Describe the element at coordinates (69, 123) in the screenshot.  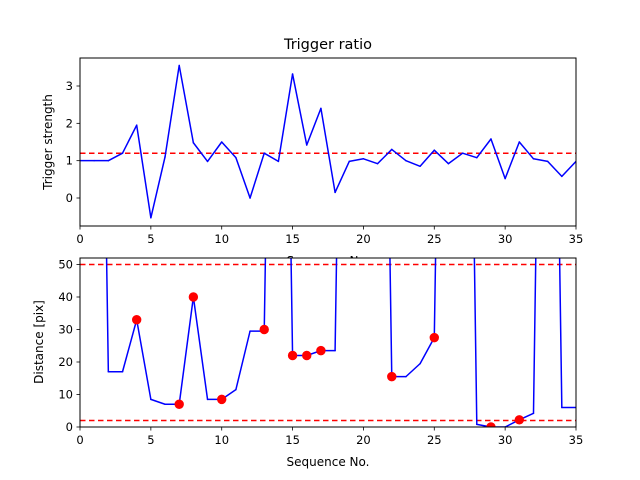
I see `y-tick-label: 2` at that location.